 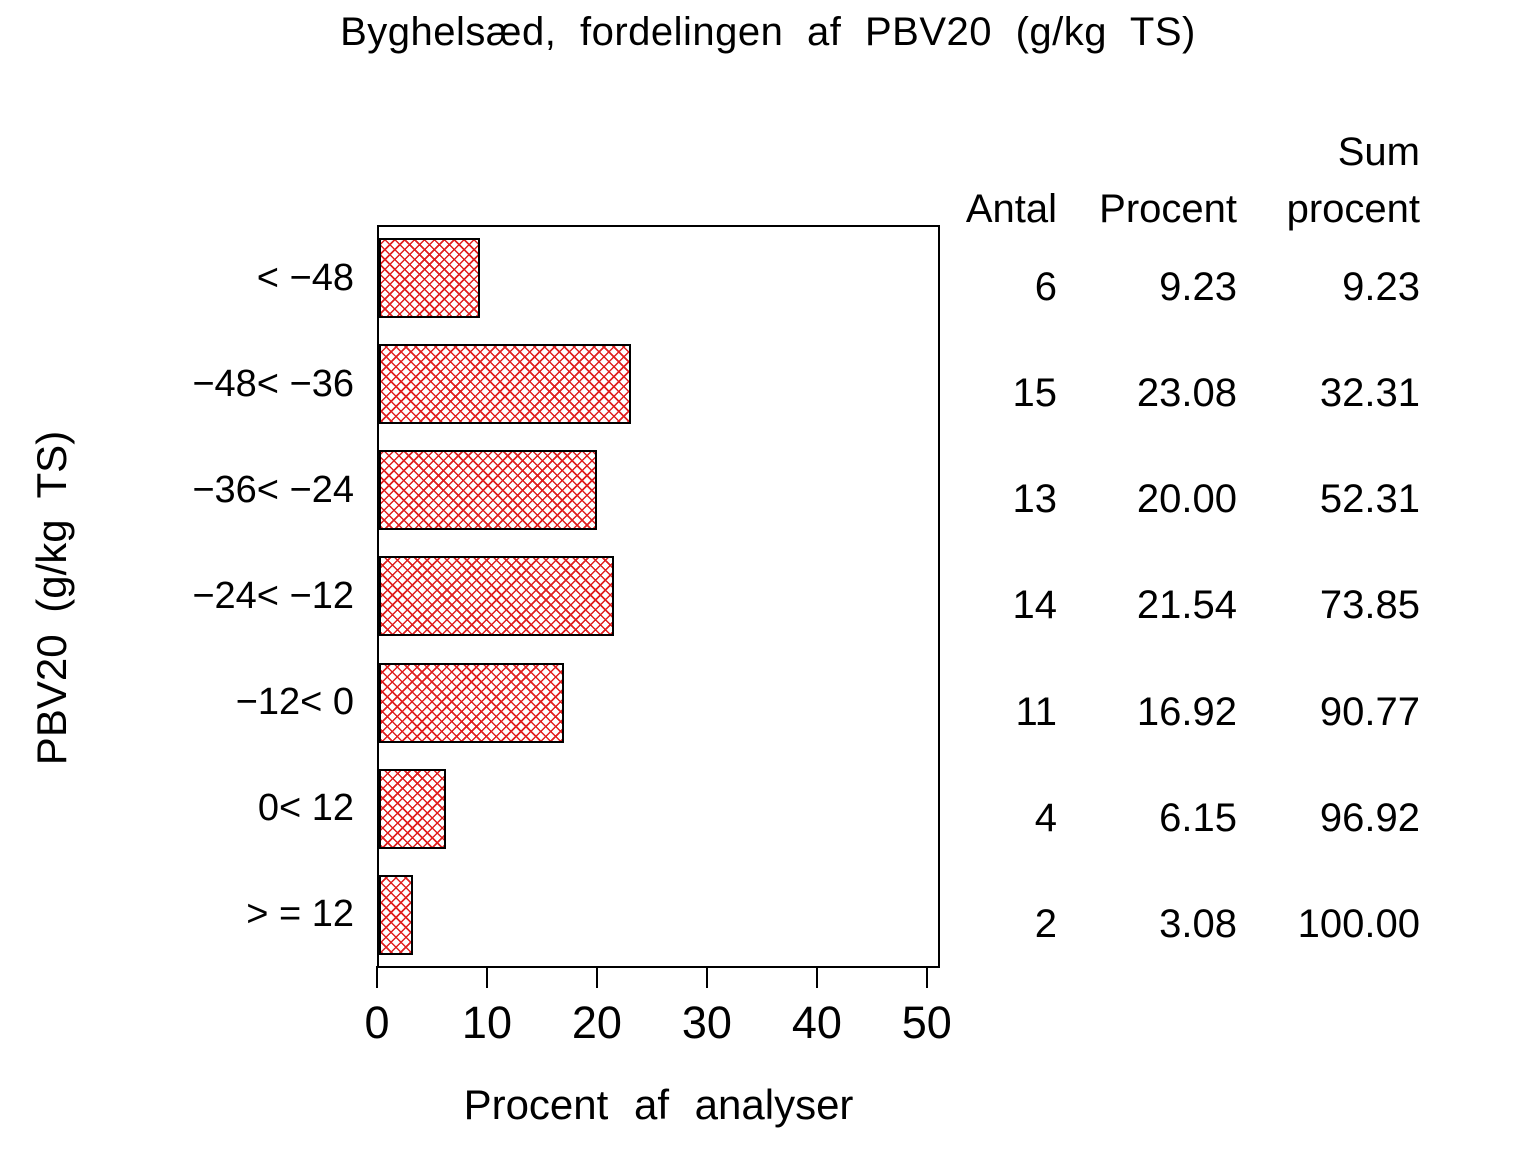 I want to click on antal-cell: 4, so click(x=1045, y=817).